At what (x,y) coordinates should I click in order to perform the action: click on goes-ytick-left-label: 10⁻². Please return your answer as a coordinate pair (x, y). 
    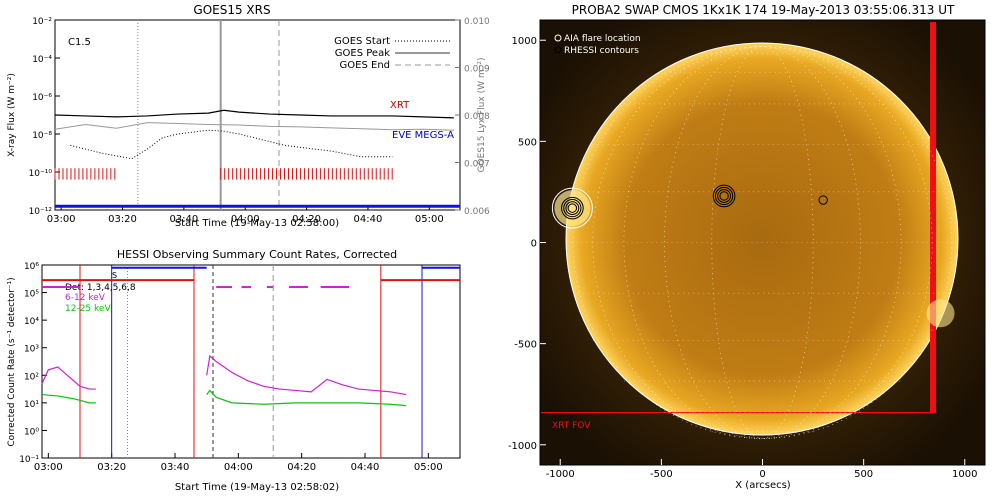
    Looking at the image, I should click on (42, 22).